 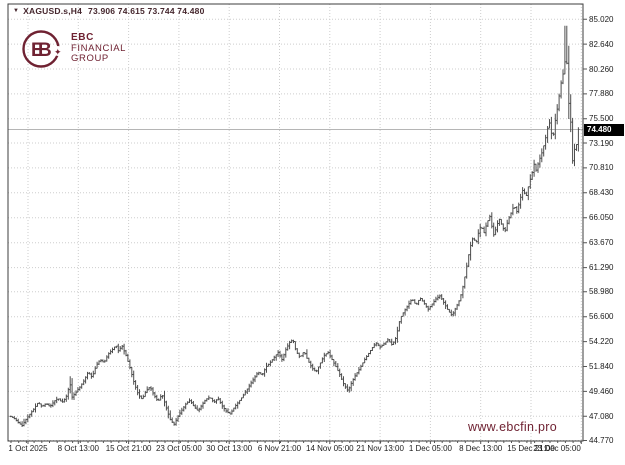 I want to click on price-axis-label: 49.460, so click(x=601, y=391).